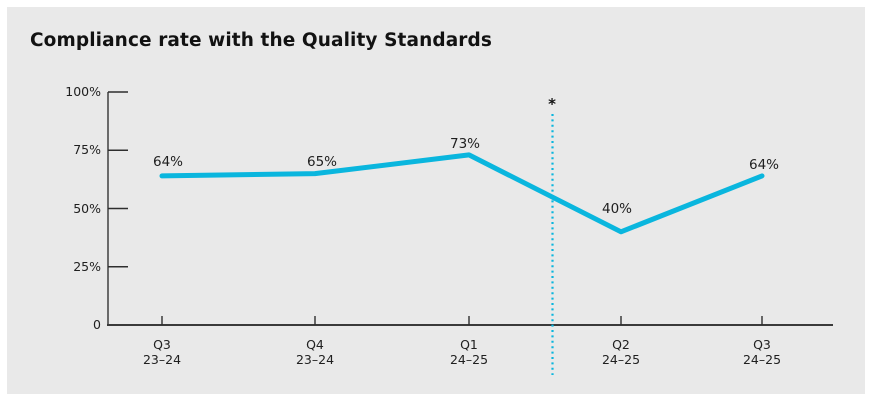 The height and width of the screenshot is (401, 872). I want to click on x-tick-label: Q2 24–25, so click(621, 352).